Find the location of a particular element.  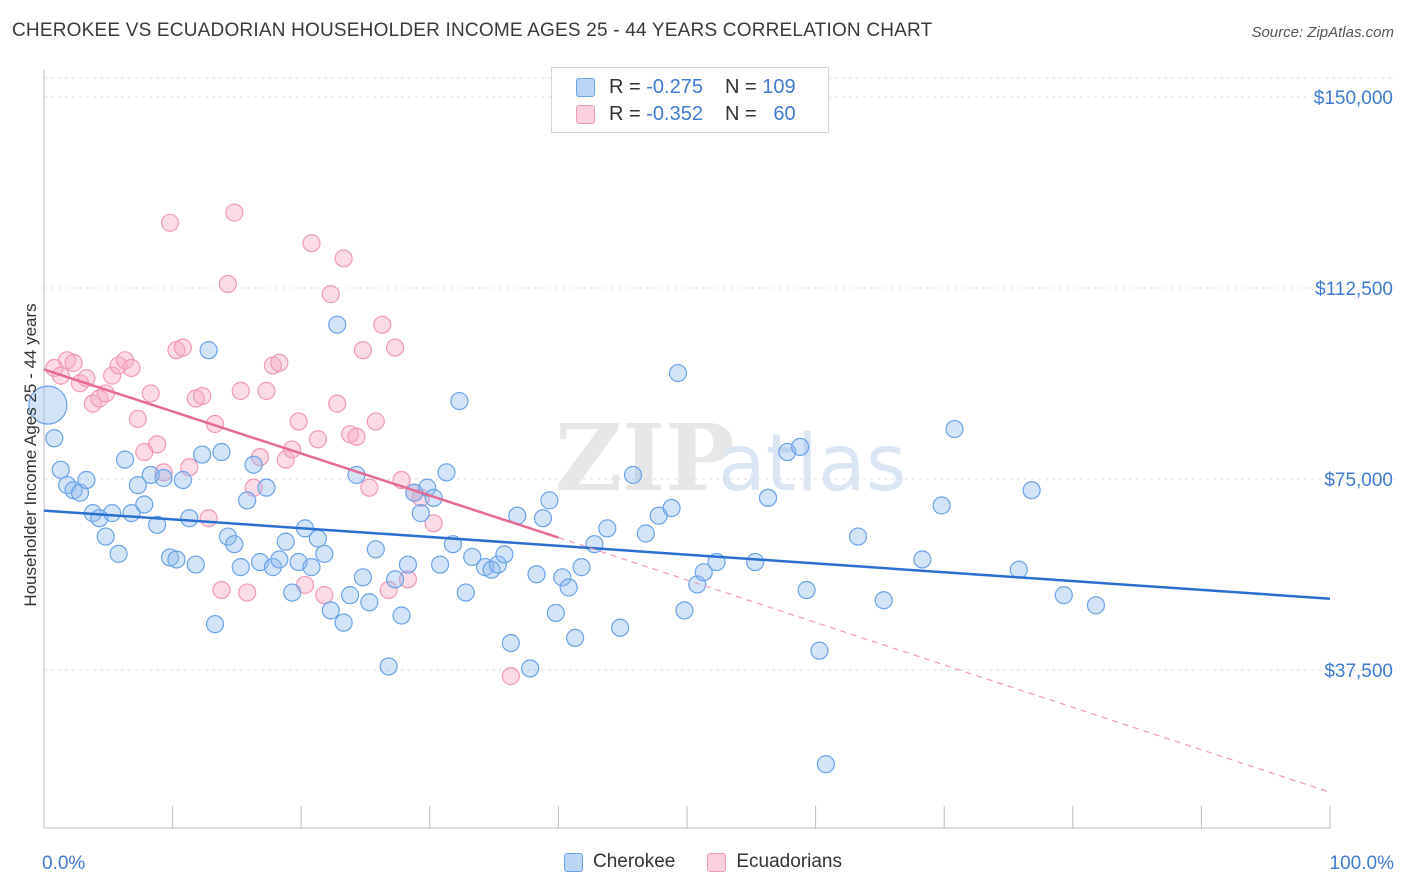

watermark-zip: ZIP is located at coordinates (644, 458).